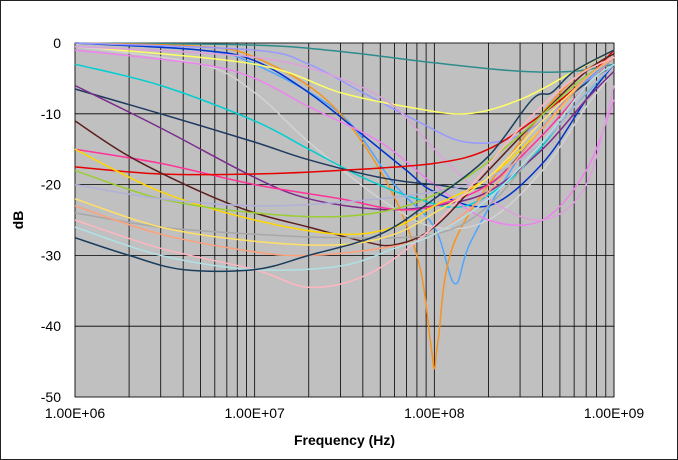 Image resolution: width=678 pixels, height=460 pixels. What do you see at coordinates (51, 397) in the screenshot?
I see `y-tick-label: -50` at bounding box center [51, 397].